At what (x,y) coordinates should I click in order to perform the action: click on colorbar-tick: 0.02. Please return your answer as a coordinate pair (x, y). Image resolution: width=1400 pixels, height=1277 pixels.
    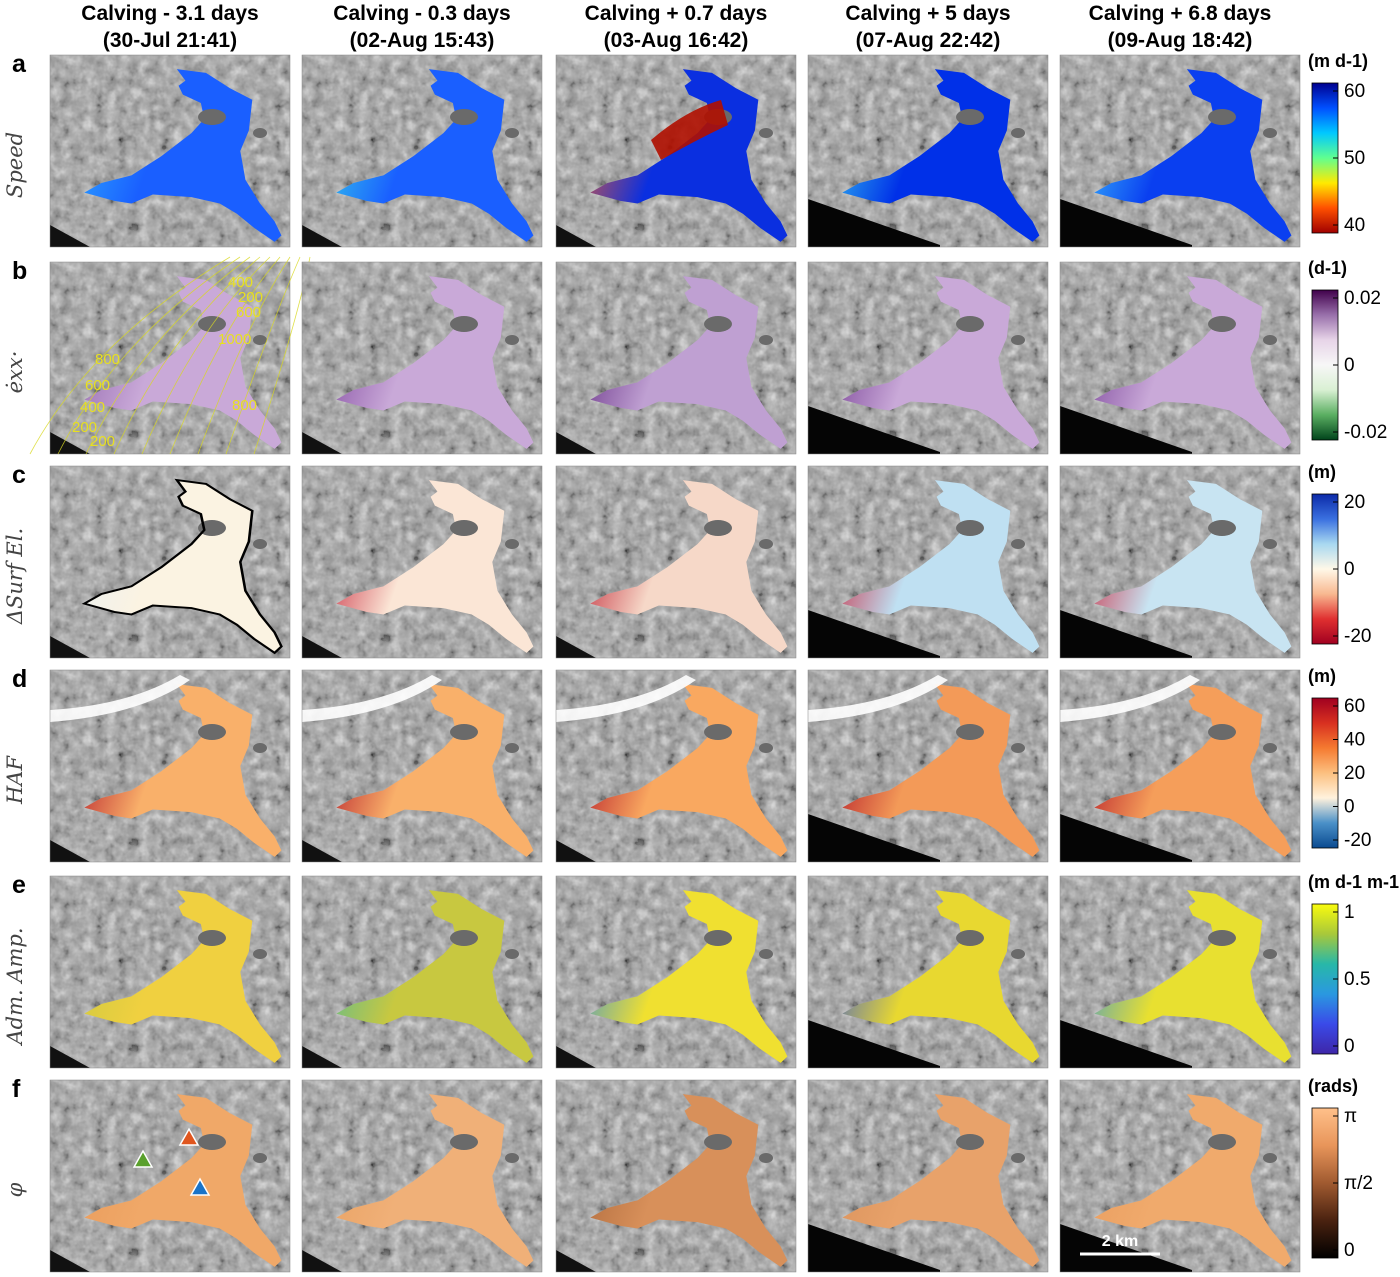
    Looking at the image, I should click on (1362, 298).